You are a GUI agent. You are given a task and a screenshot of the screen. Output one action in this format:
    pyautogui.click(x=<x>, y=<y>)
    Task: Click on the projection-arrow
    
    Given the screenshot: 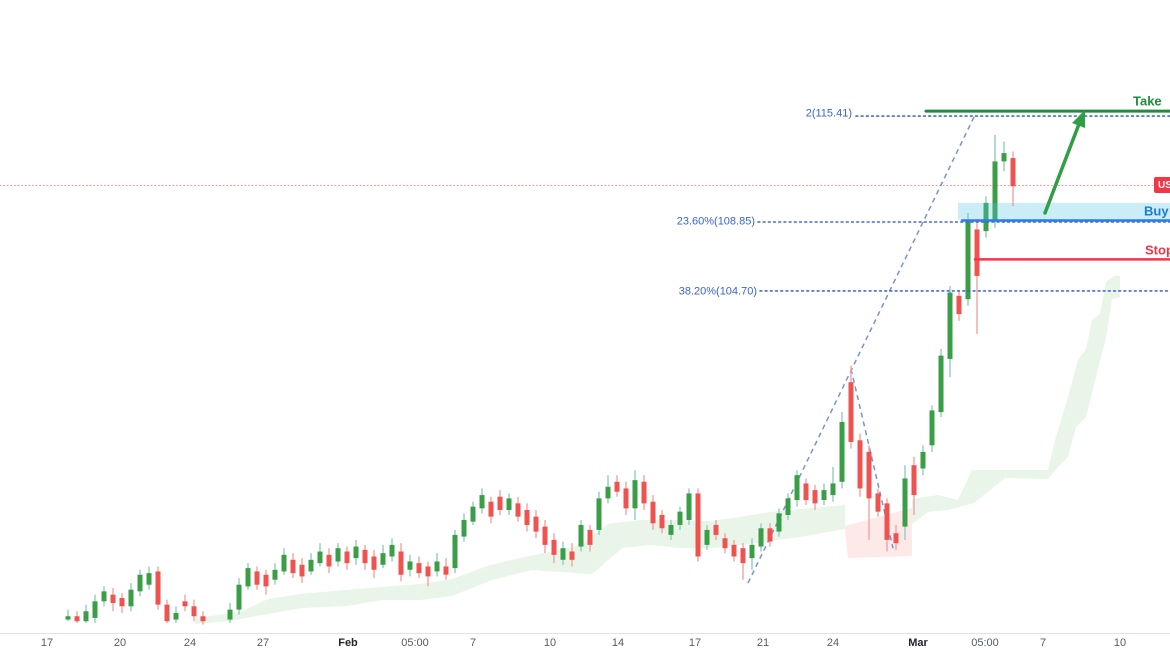 What is the action you would take?
    pyautogui.click(x=1064, y=162)
    